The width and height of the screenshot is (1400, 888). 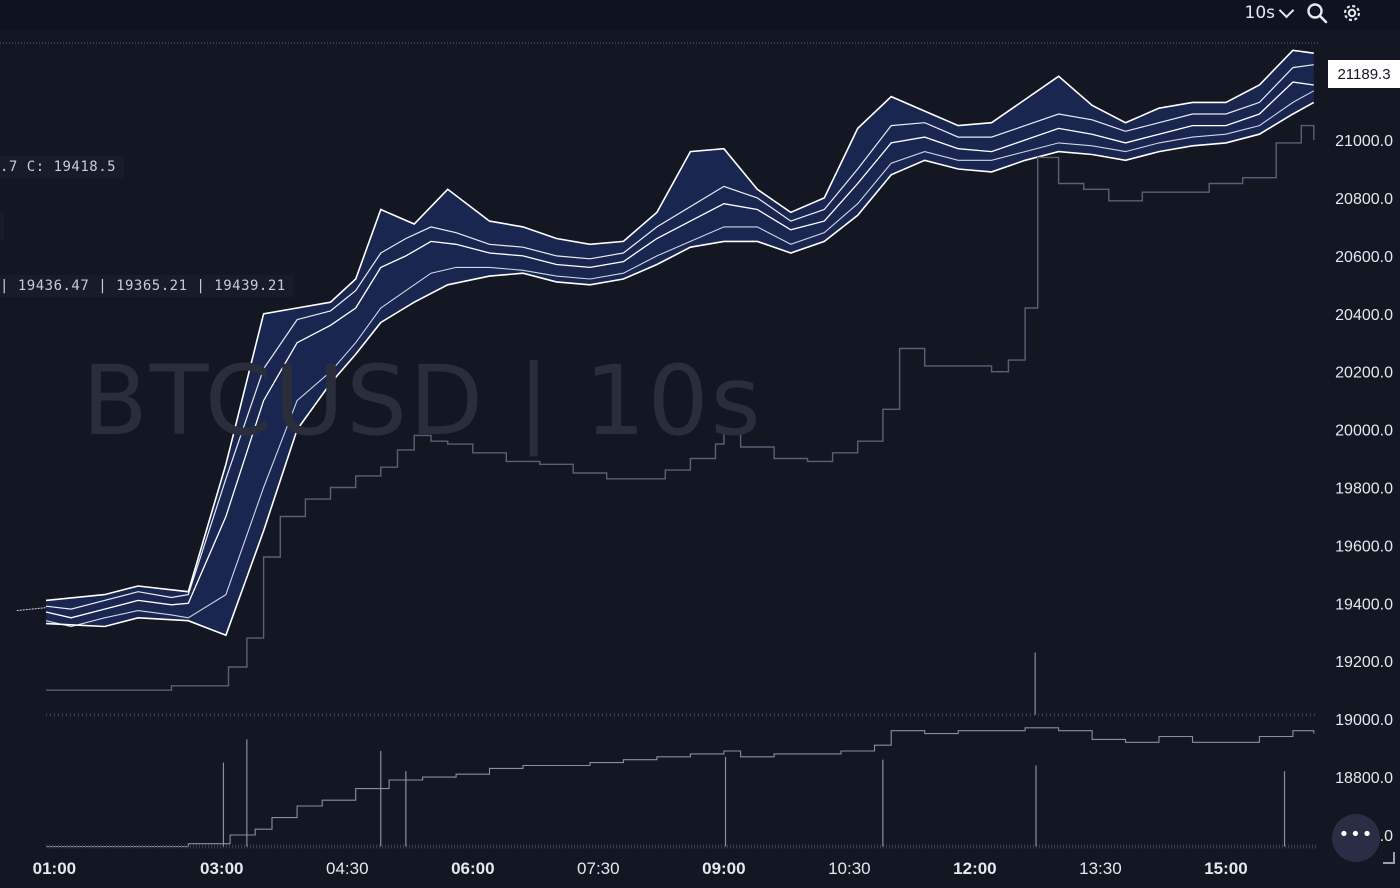 I want to click on y-tick-label: 19200.0, so click(x=1364, y=662).